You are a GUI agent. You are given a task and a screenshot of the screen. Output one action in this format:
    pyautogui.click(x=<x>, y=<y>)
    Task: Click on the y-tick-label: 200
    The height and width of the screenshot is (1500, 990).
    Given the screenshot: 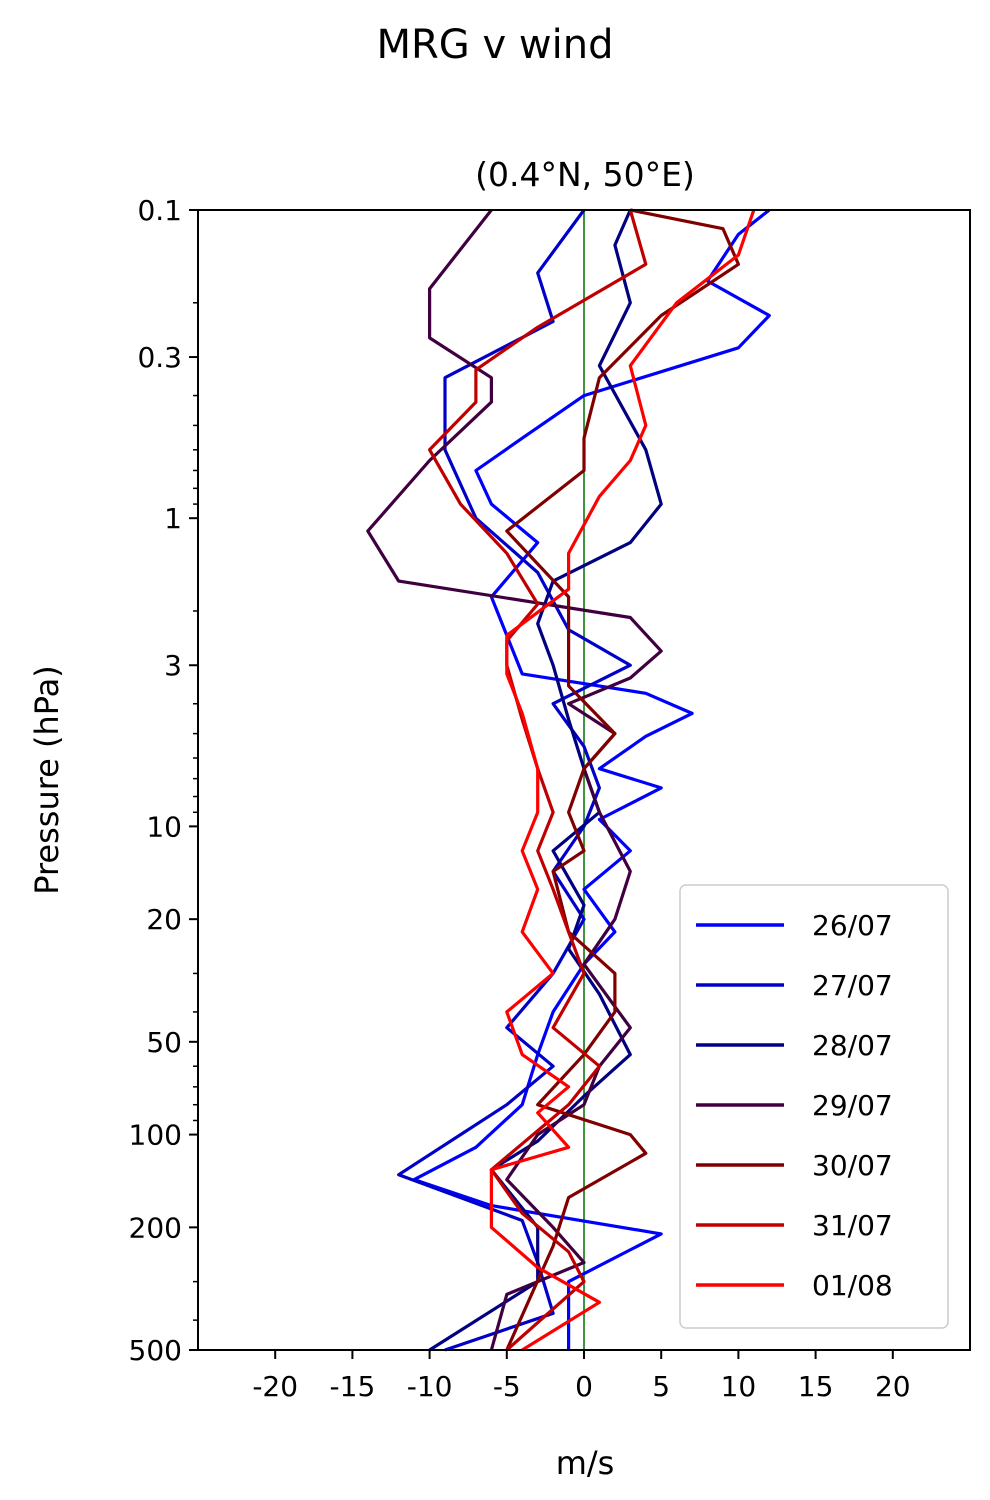 What is the action you would take?
    pyautogui.click(x=155, y=1227)
    